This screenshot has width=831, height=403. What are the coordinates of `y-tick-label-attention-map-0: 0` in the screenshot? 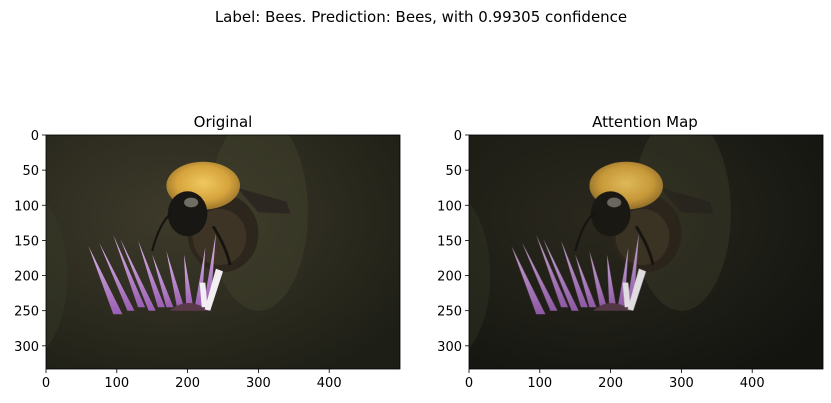 It's located at (458, 136).